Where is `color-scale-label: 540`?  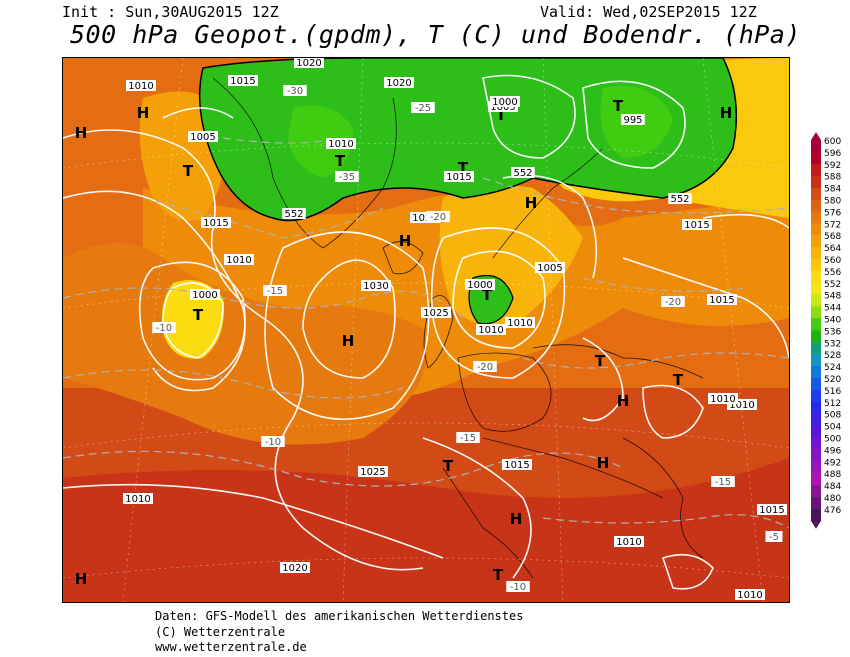 color-scale-label: 540 is located at coordinates (832, 321).